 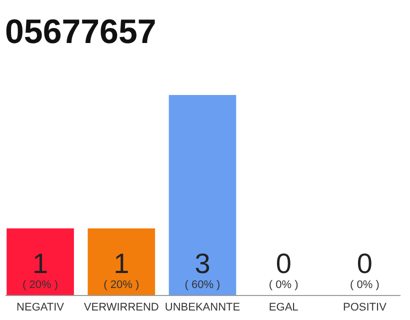 What do you see at coordinates (202, 263) in the screenshot?
I see `data-label: 3` at bounding box center [202, 263].